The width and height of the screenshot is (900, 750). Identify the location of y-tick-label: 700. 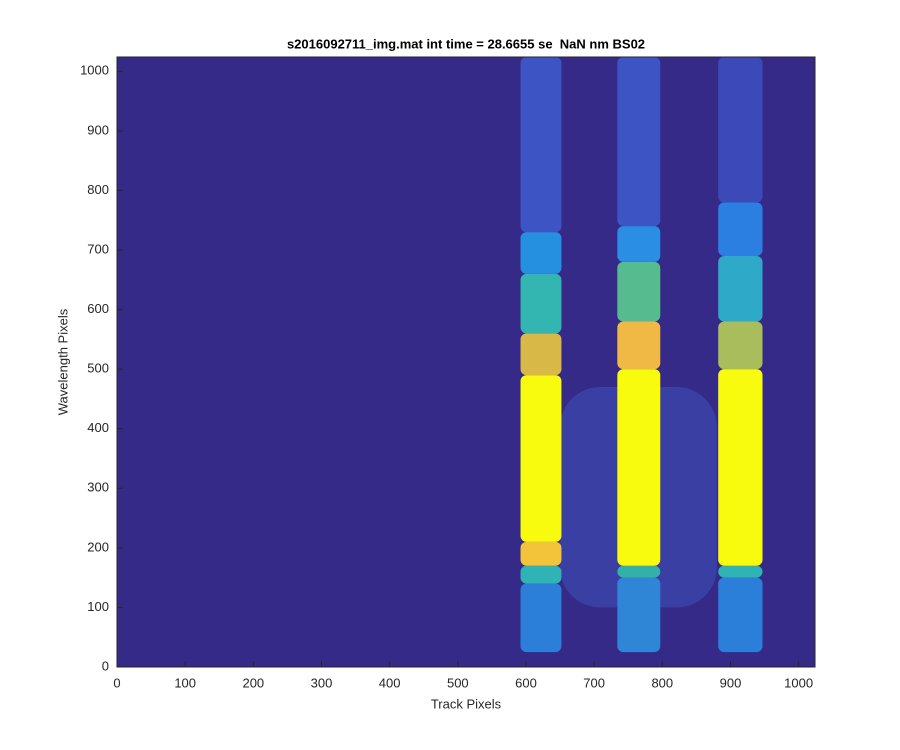
(98, 248).